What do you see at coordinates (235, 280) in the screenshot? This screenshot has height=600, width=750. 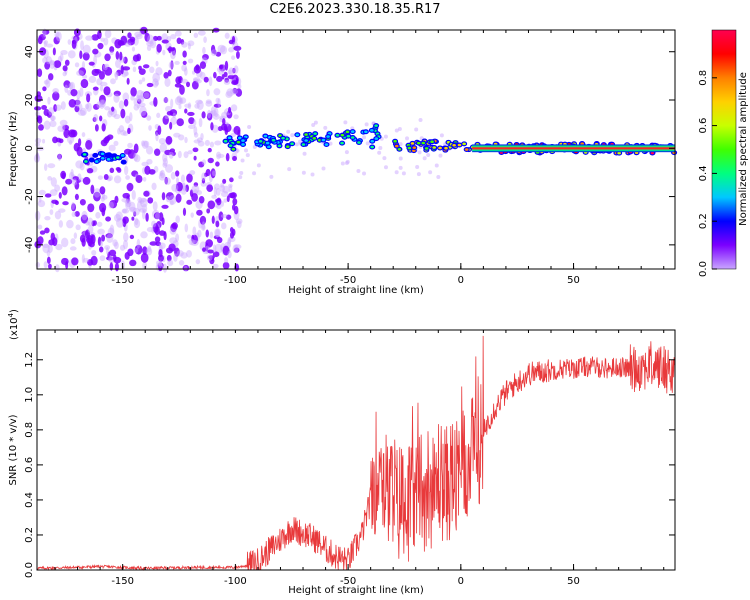 I see `heat-x-tick-label: -100` at bounding box center [235, 280].